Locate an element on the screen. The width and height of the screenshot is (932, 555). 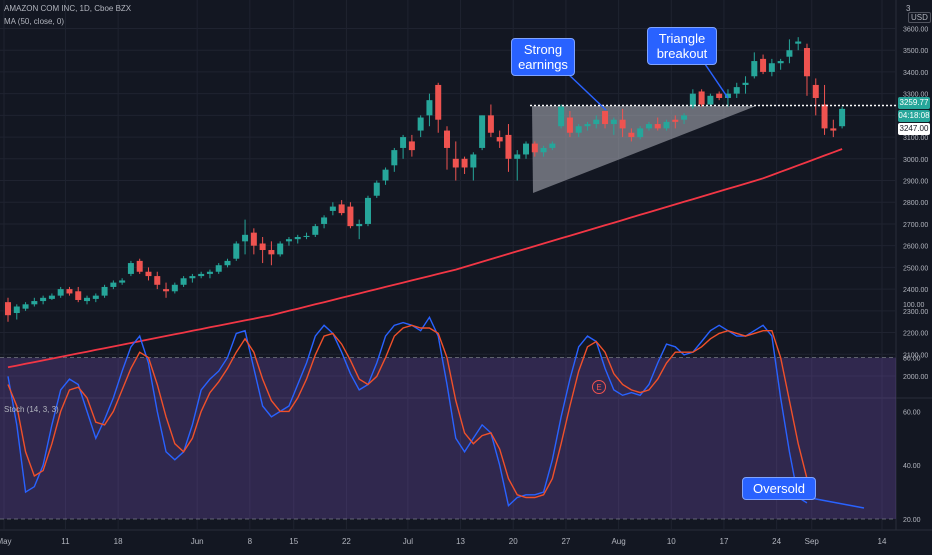
stoch-legend: Stoch (14, 3, 3) is located at coordinates (31, 409).